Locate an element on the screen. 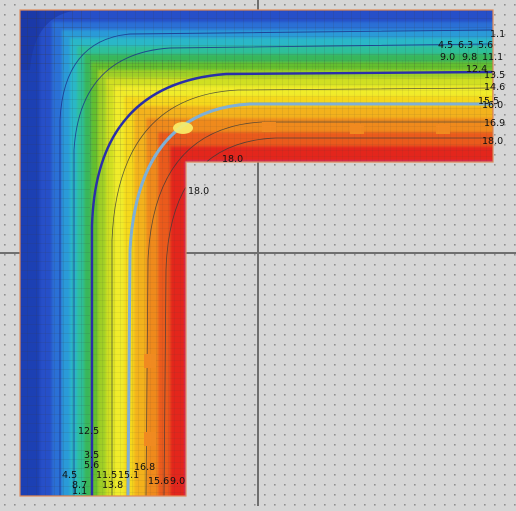  isotherm-label: 14.6 is located at coordinates (494, 87).